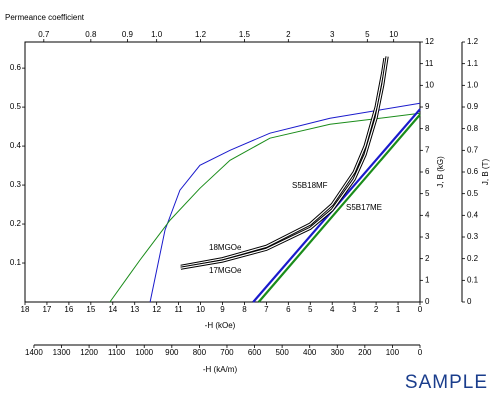  Describe the element at coordinates (427, 149) in the screenshot. I see `y-tick-label: 7` at that location.